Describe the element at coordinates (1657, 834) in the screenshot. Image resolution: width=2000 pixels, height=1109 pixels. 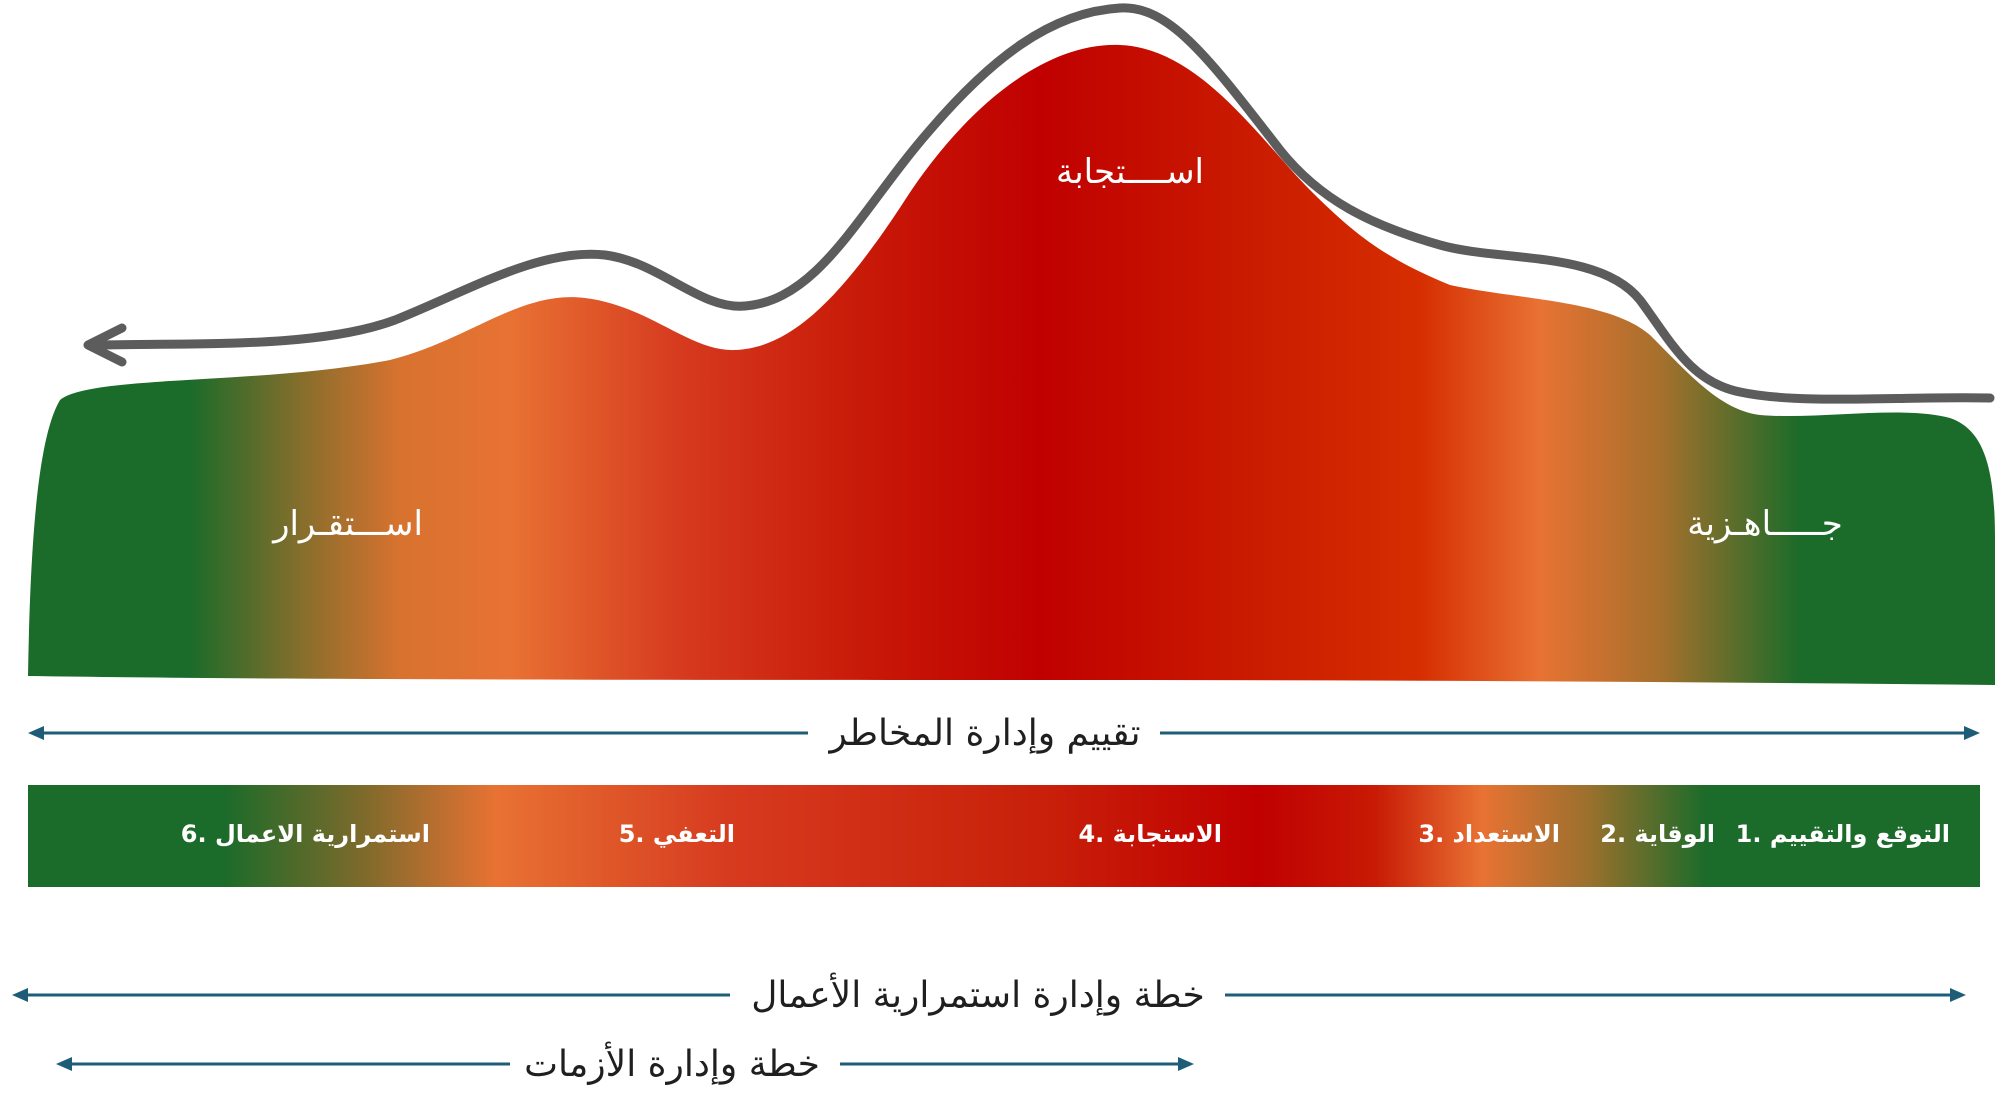
I see `phase-2-label: 2. الوقاية` at that location.